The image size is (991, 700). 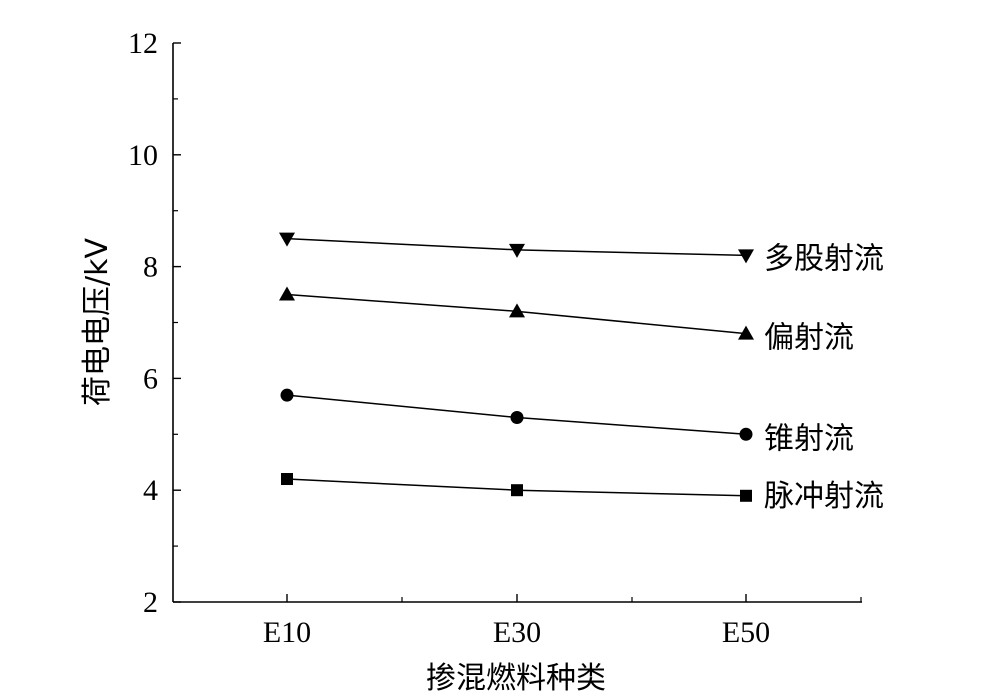 I want to click on y-axis-title: 荷电电压/kV, so click(x=97, y=322).